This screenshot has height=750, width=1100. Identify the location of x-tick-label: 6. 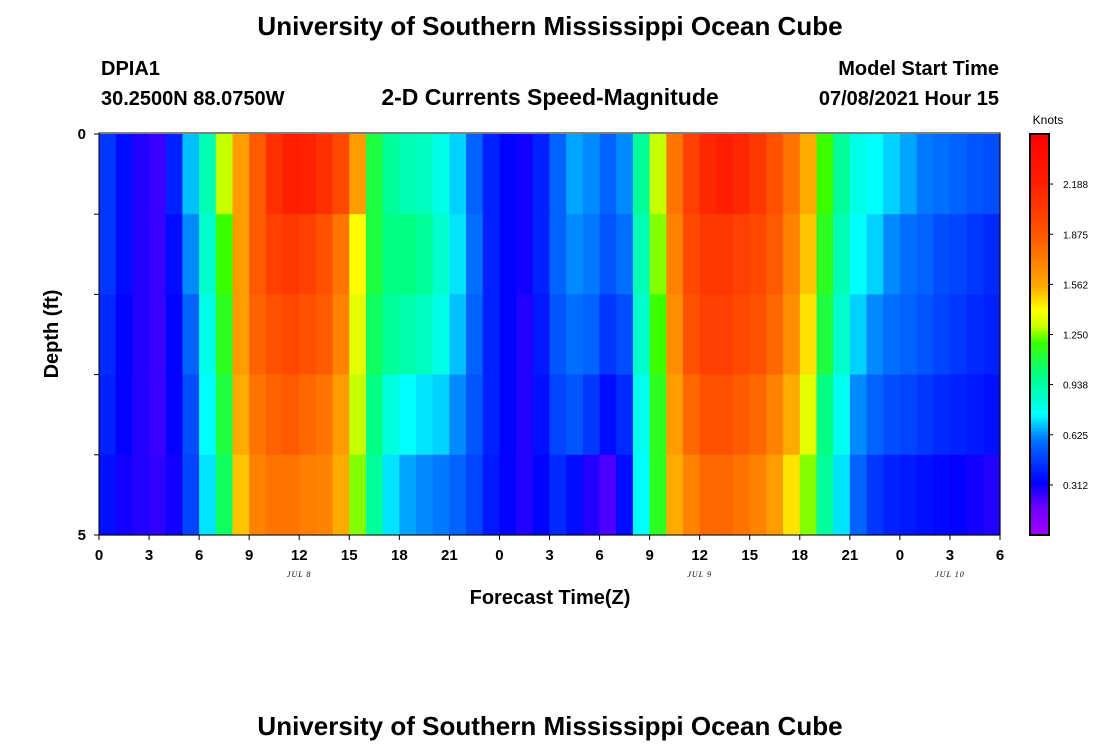
(199, 555).